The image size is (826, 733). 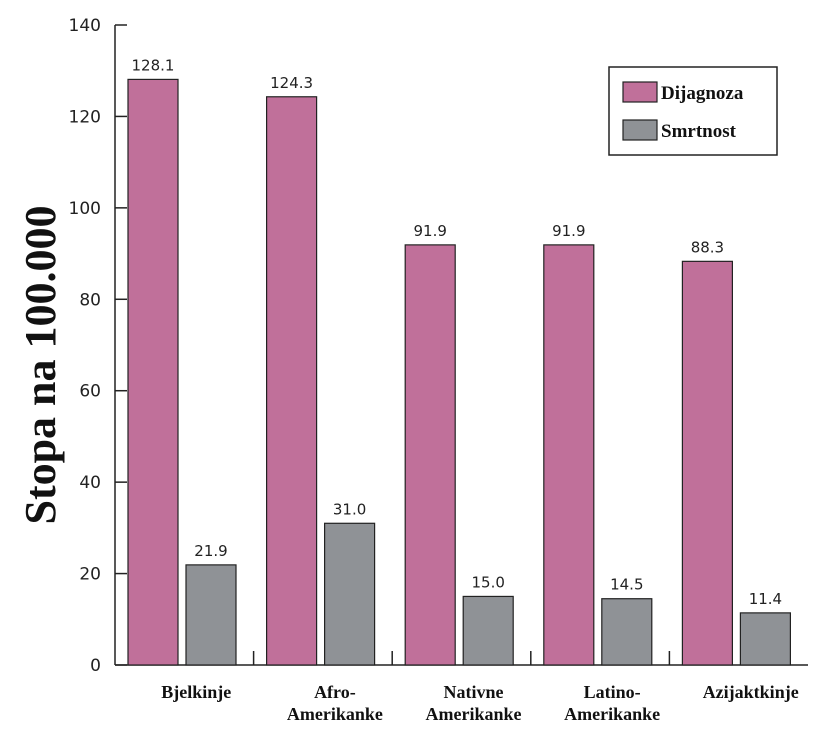 What do you see at coordinates (40, 364) in the screenshot?
I see `y-axis-title: Stopa na 100.000` at bounding box center [40, 364].